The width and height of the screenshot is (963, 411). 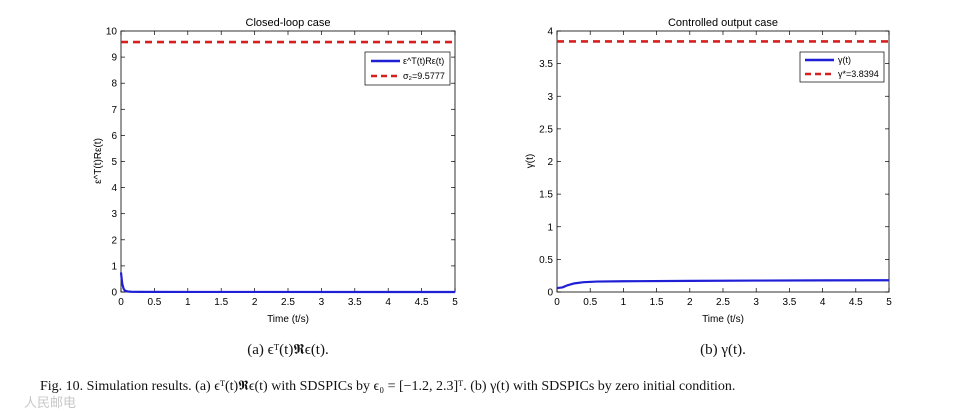 I want to click on xtick-label-a-0: 0, so click(x=121, y=302).